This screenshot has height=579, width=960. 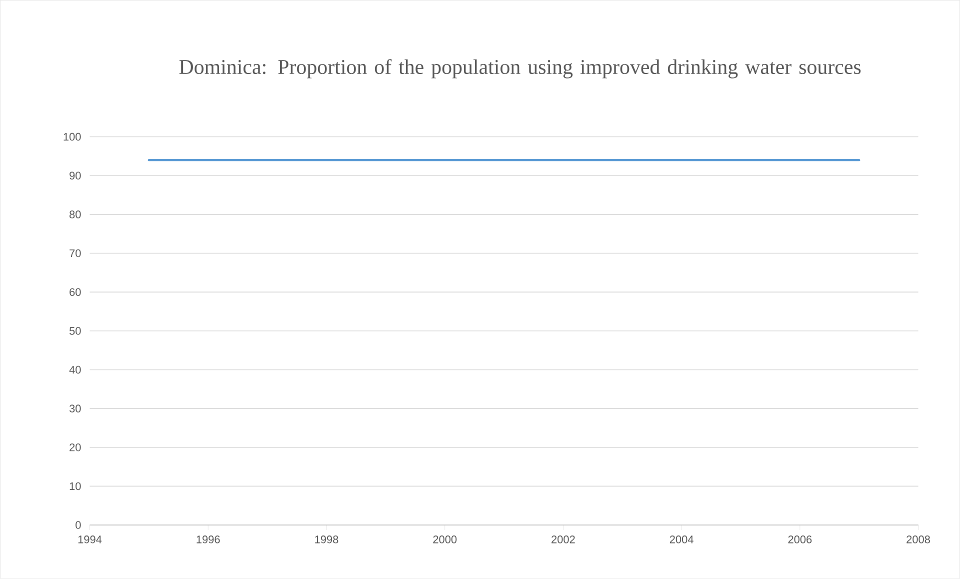 I want to click on x-tick-label: 1996, so click(x=208, y=540).